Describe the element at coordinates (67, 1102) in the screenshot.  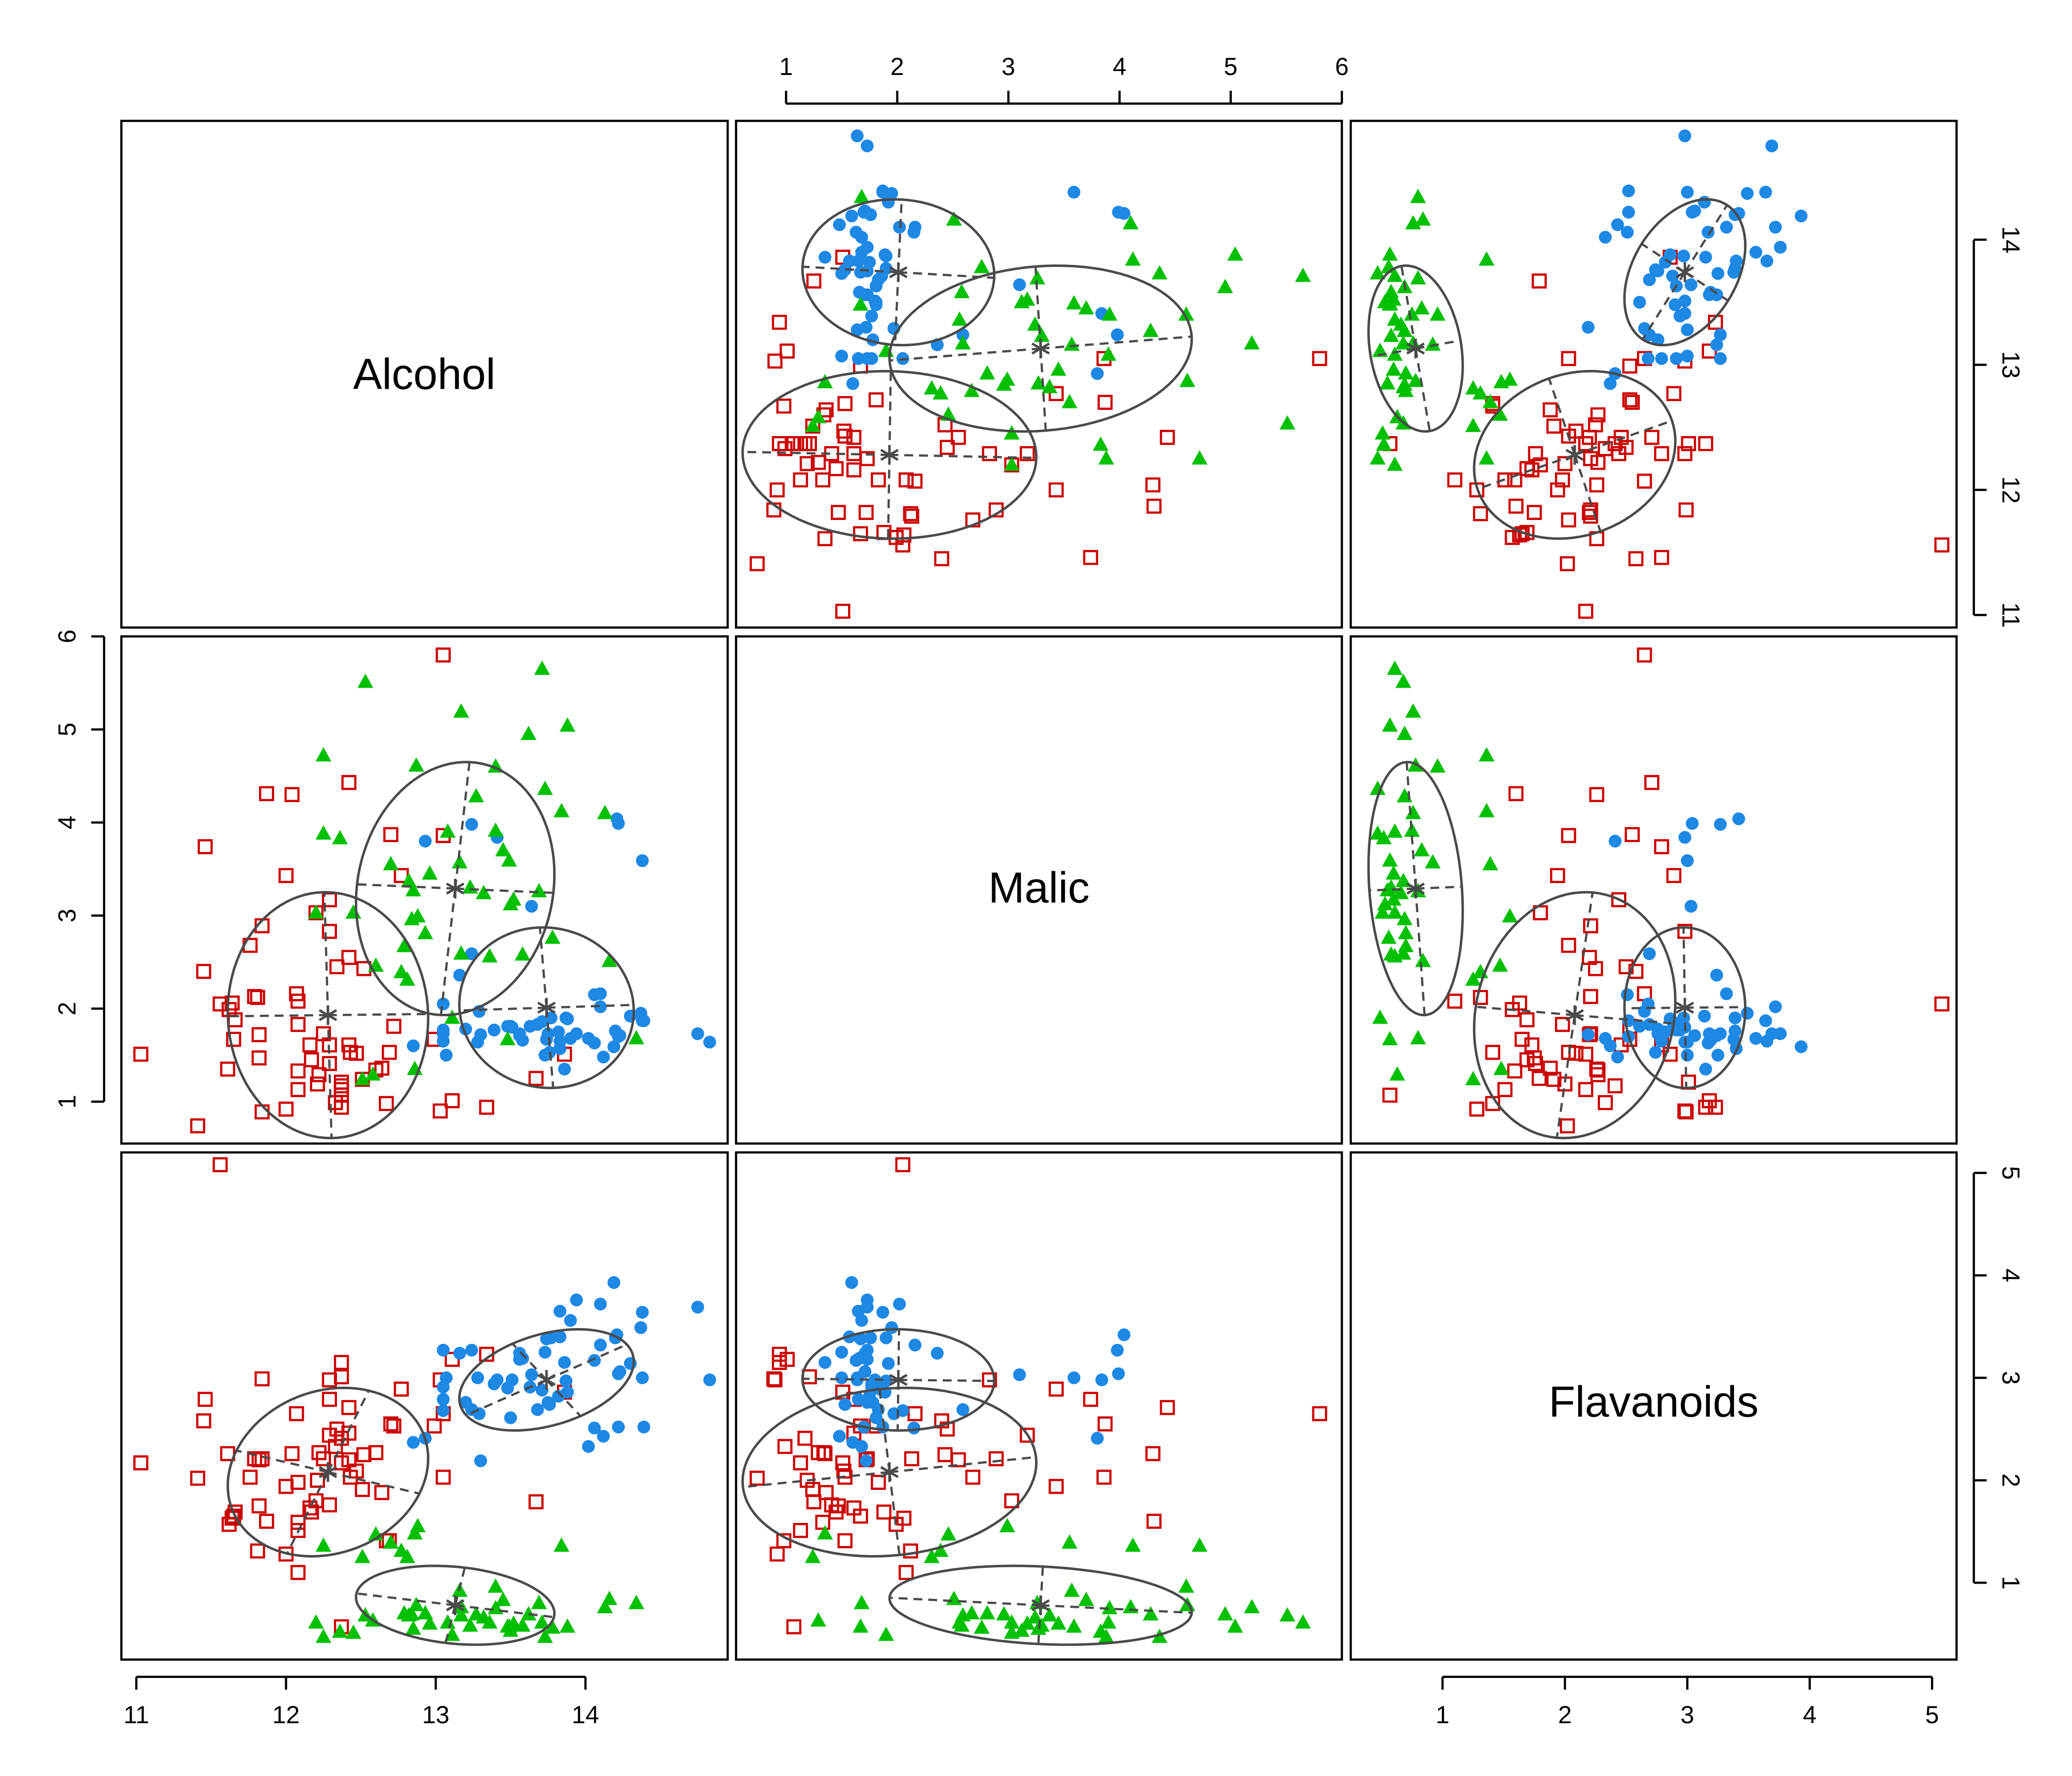
I see `tick-label: 1` at that location.